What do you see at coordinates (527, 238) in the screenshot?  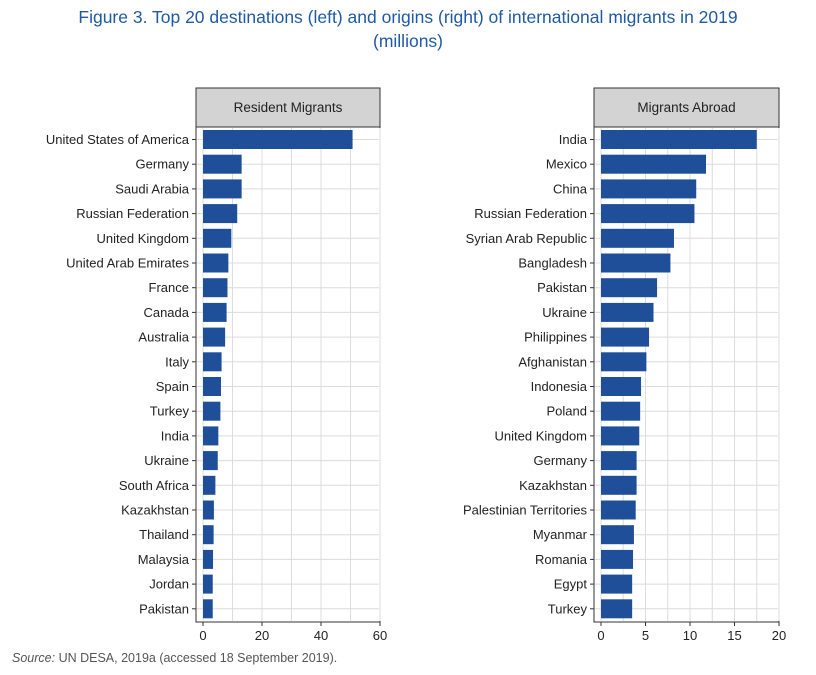 I see `abroad-category-label: Syrian Arab Republic` at bounding box center [527, 238].